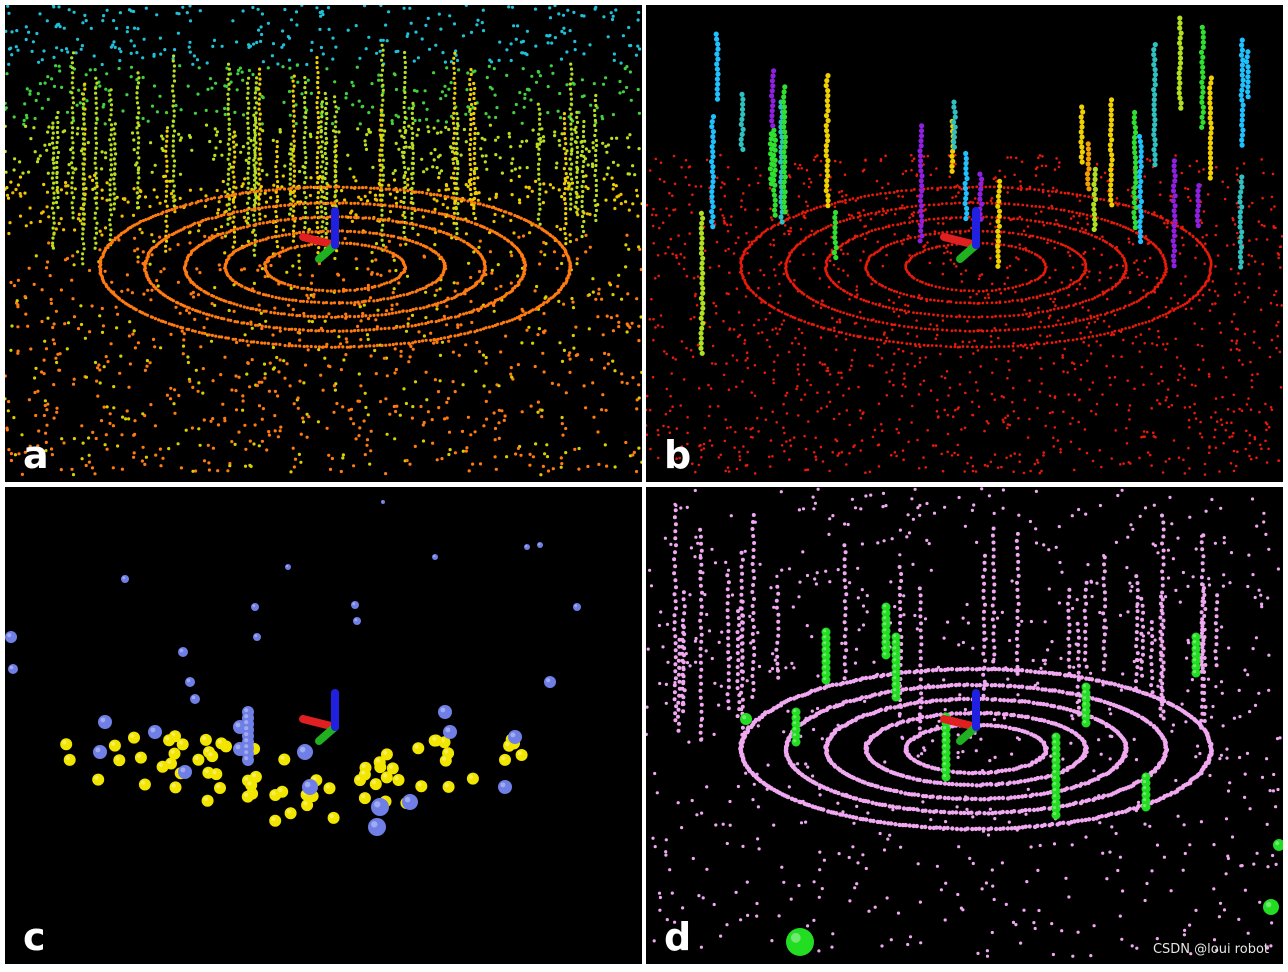 Image resolution: width=1288 pixels, height=972 pixels. What do you see at coordinates (1210, 949) in the screenshot?
I see `watermark-text: CSDN @loui robot` at bounding box center [1210, 949].